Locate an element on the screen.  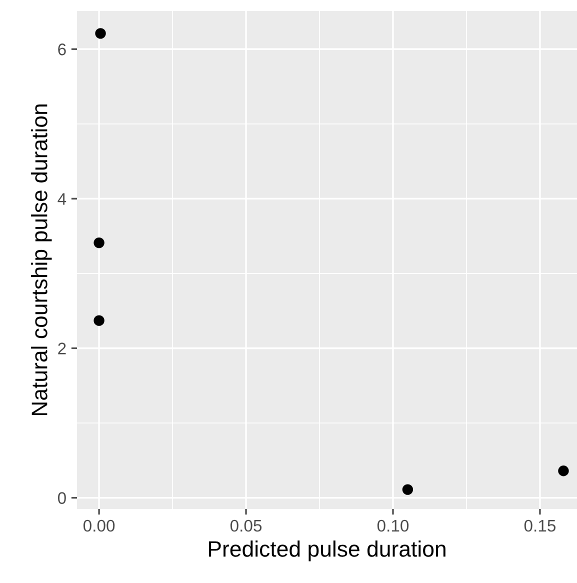
y-tick-label: 4 is located at coordinates (62, 199).